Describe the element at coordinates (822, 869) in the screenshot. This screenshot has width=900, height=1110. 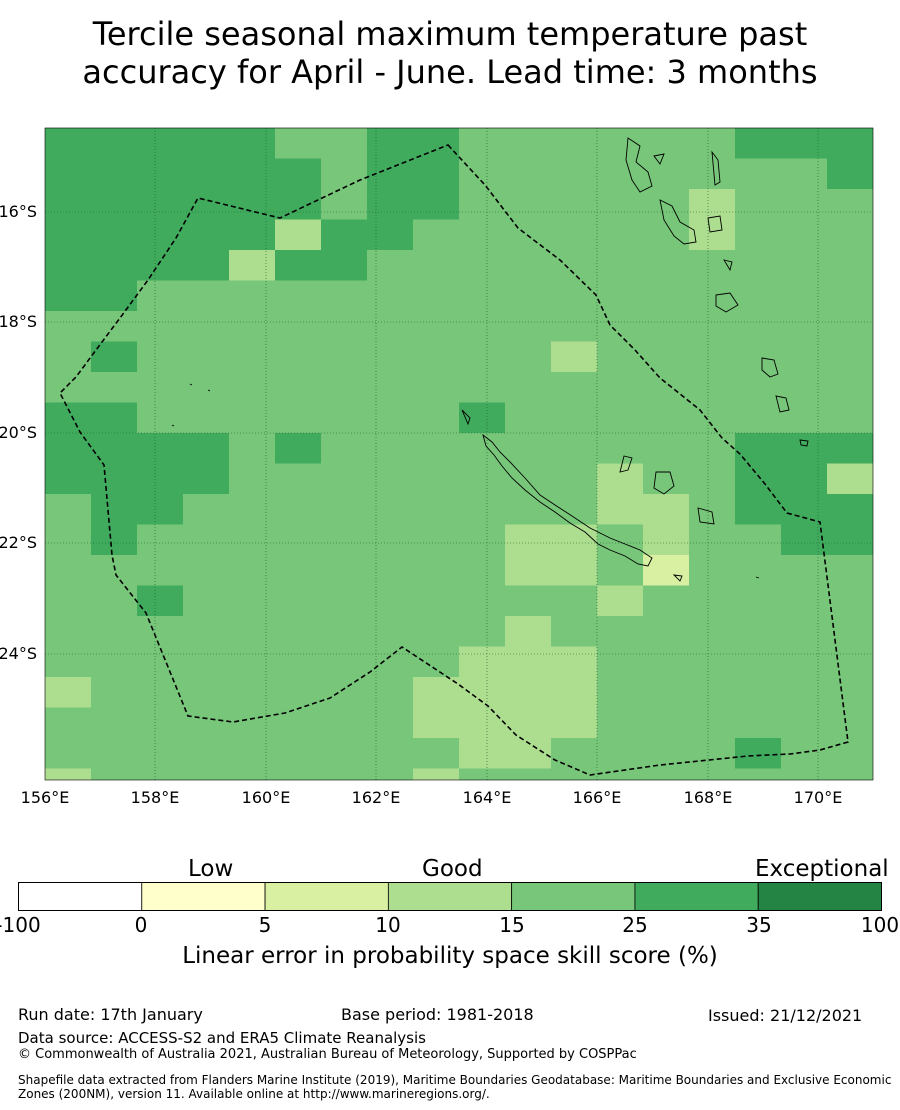
I see `category-exceptional: Exceptional` at that location.